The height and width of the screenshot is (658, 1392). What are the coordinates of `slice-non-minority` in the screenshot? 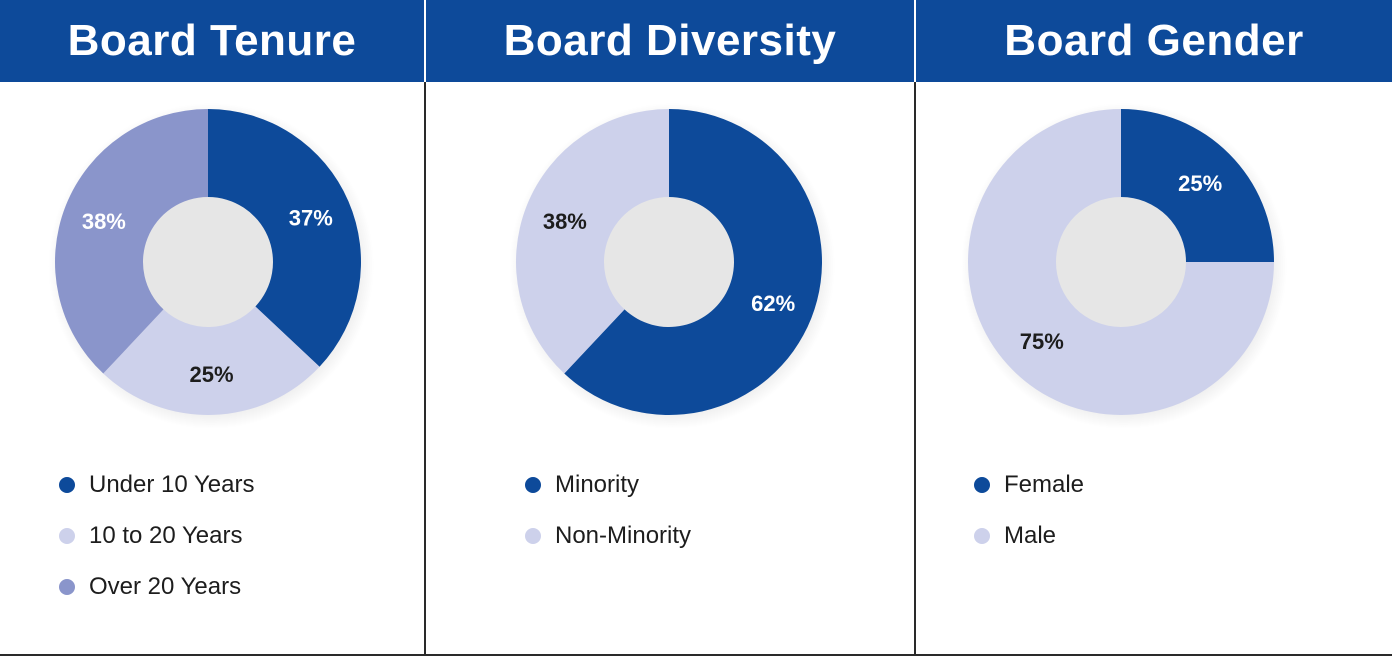 It's located at (592, 241).